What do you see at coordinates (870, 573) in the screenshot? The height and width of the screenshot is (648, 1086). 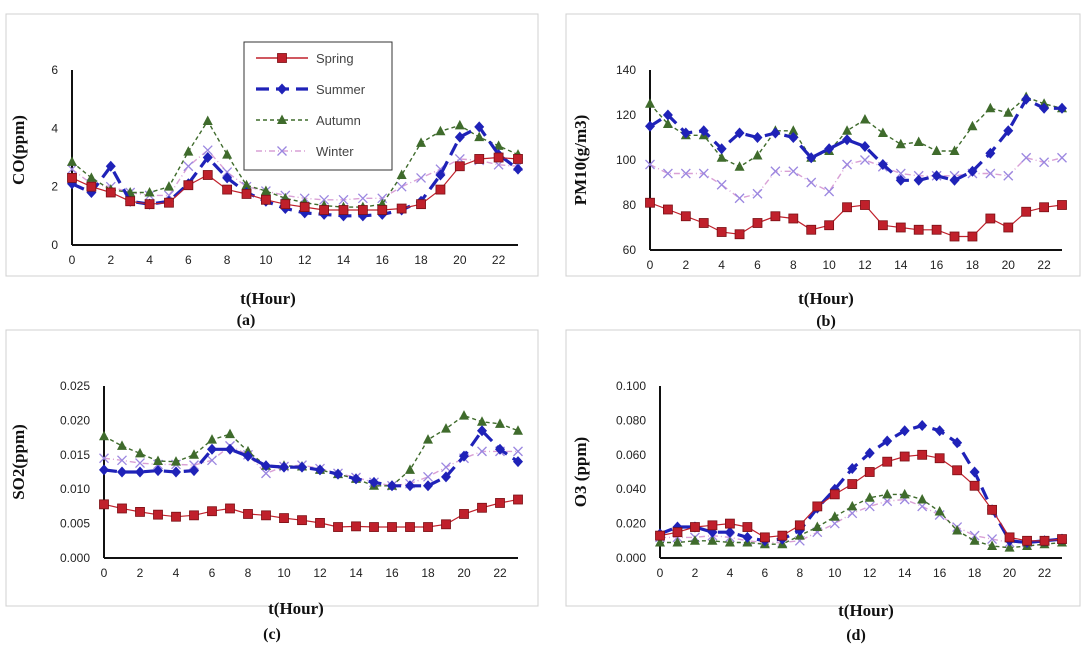 I see `panel-d-x-tick-label: 12` at bounding box center [870, 573].